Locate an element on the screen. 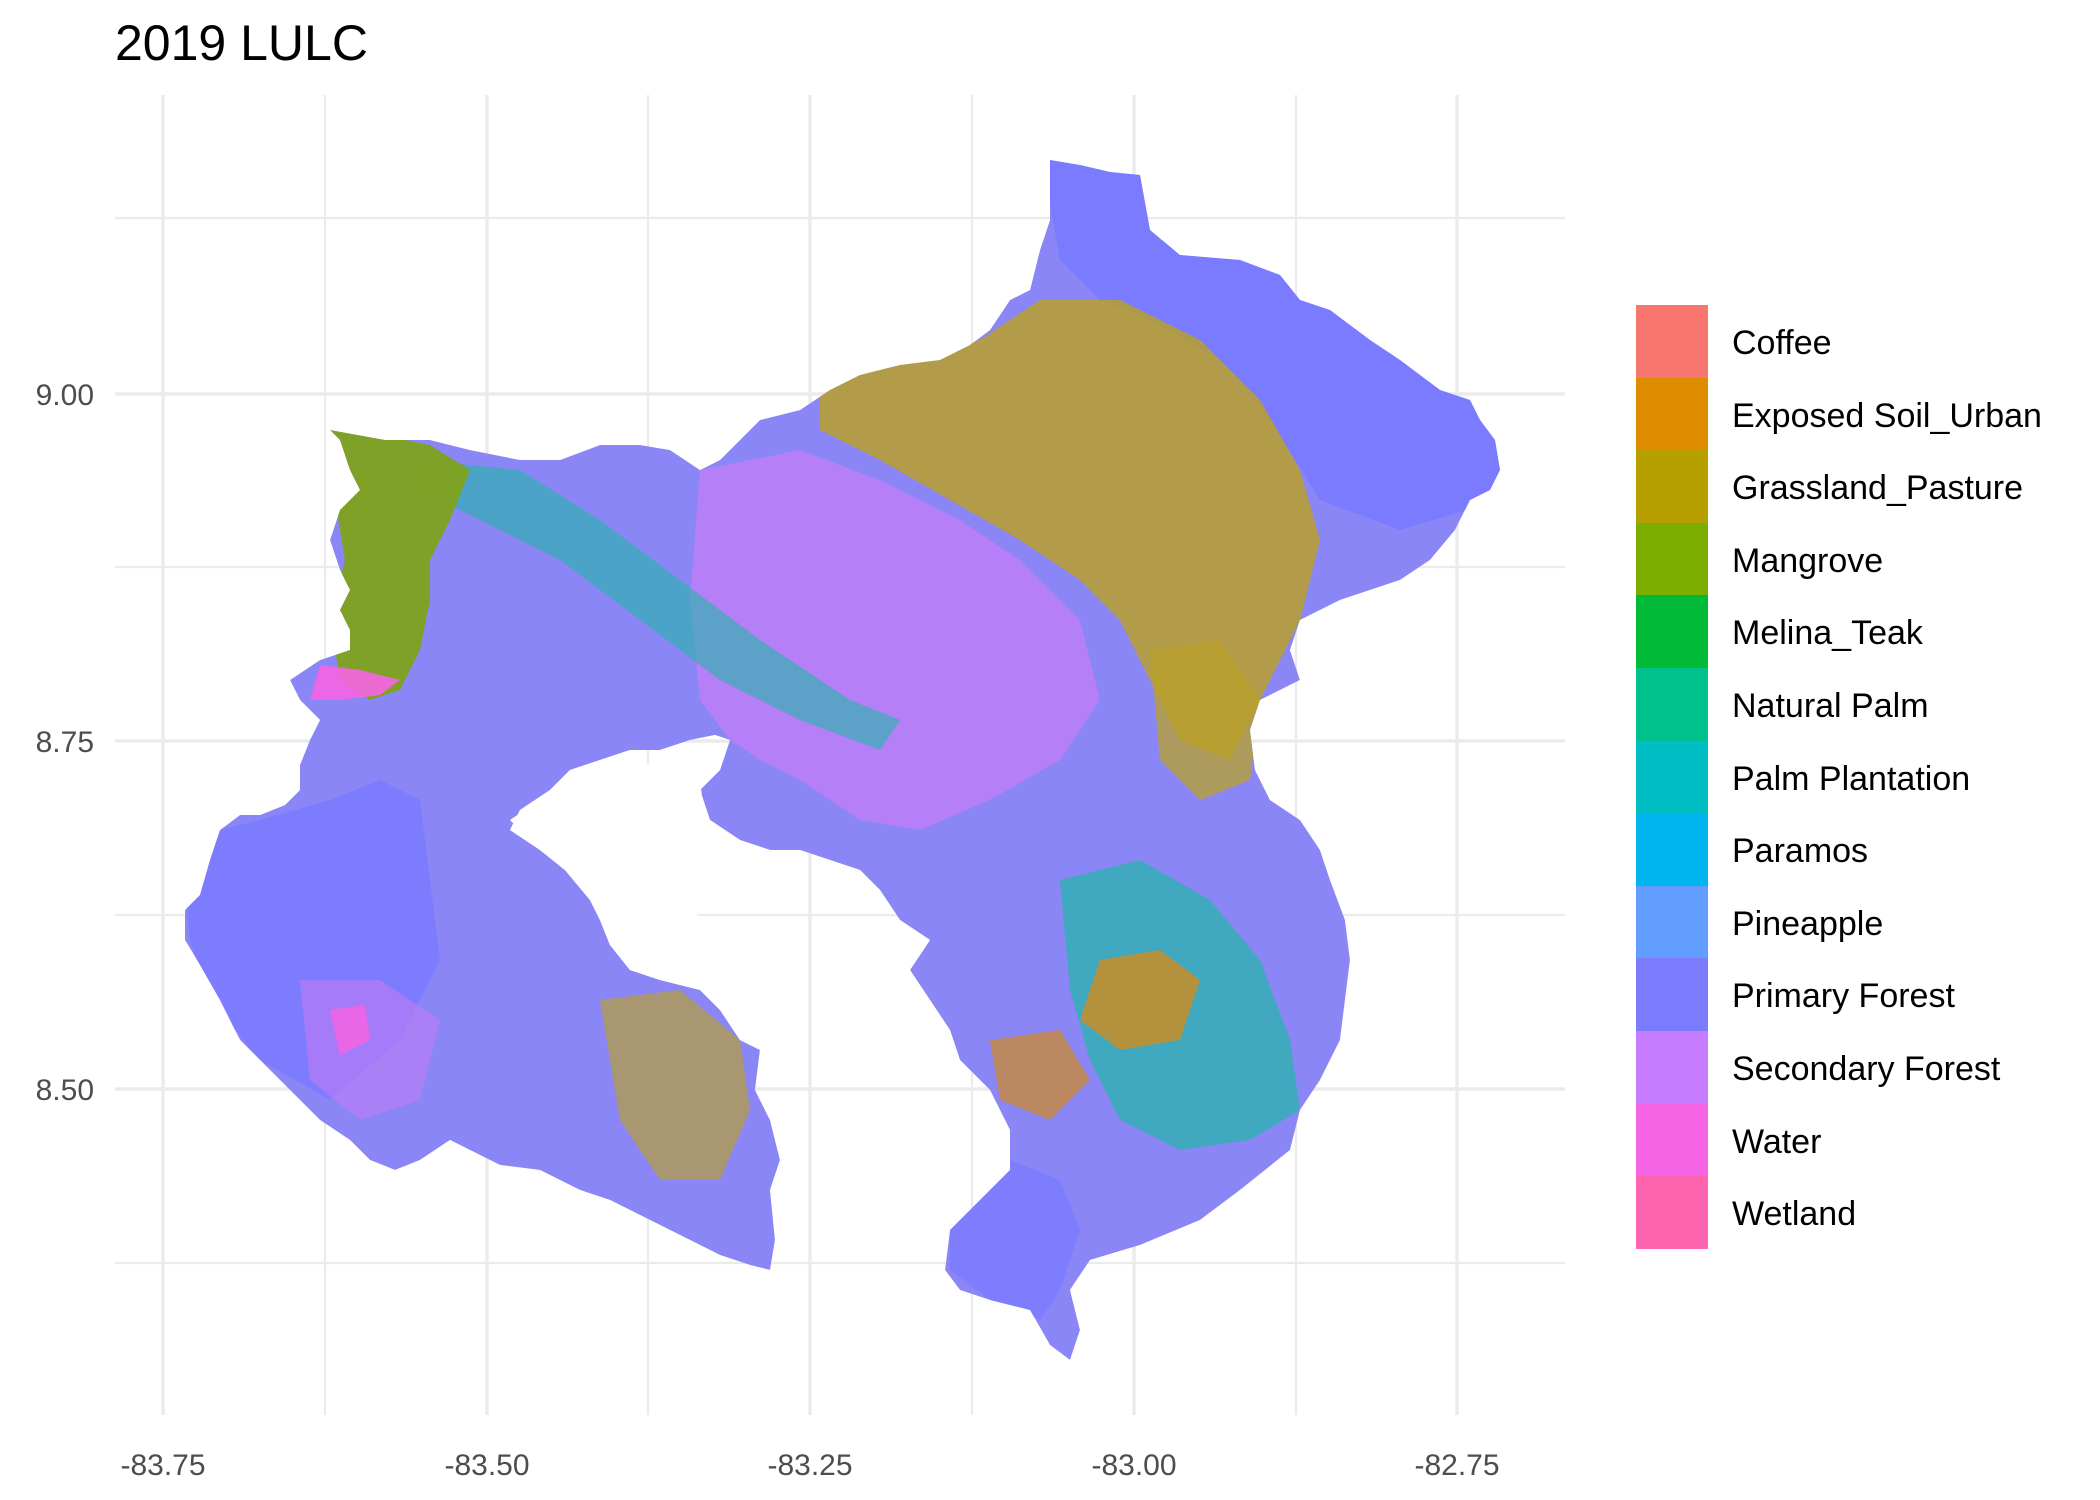  region-mangrove-west is located at coordinates (400, 565).